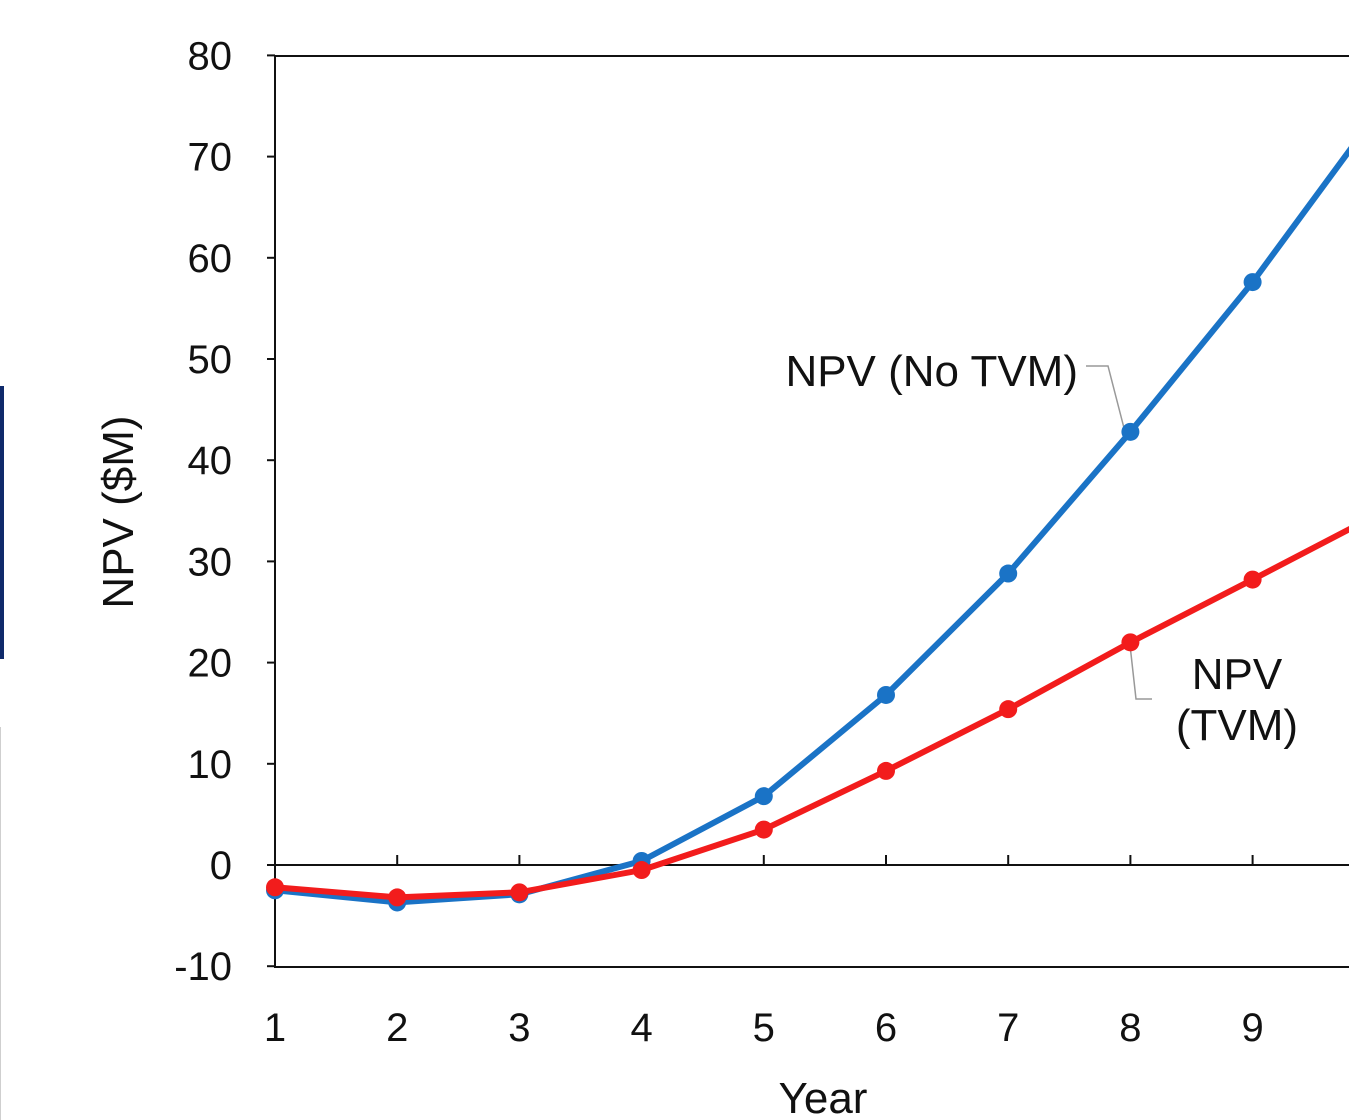  What do you see at coordinates (641, 1028) in the screenshot?
I see `x-tick-label: 4` at bounding box center [641, 1028].